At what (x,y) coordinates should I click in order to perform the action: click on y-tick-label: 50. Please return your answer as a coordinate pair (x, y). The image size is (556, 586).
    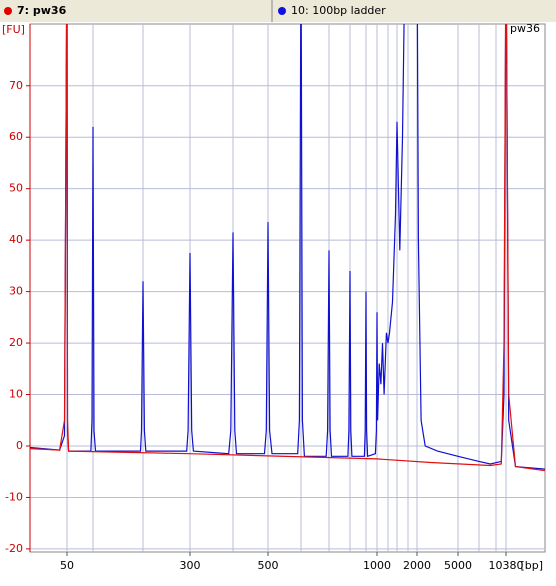
    Looking at the image, I should click on (16, 188).